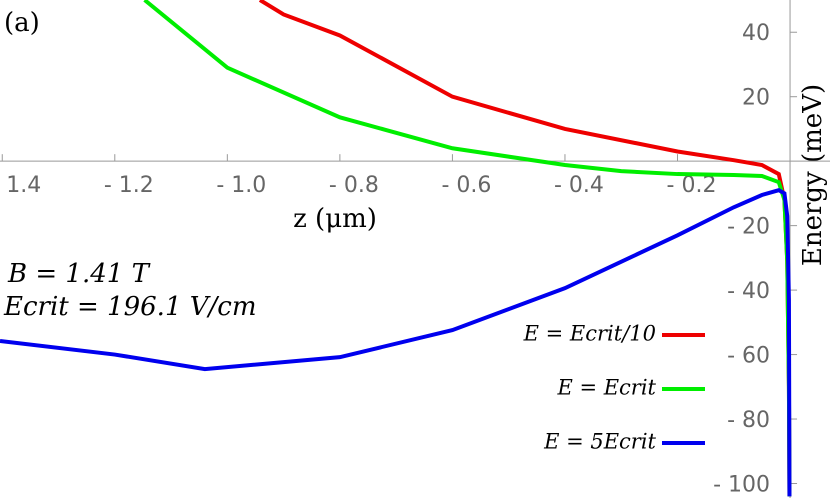 The width and height of the screenshot is (830, 498). What do you see at coordinates (599, 442) in the screenshot?
I see `legend-label: E = 5Ecrit` at bounding box center [599, 442].